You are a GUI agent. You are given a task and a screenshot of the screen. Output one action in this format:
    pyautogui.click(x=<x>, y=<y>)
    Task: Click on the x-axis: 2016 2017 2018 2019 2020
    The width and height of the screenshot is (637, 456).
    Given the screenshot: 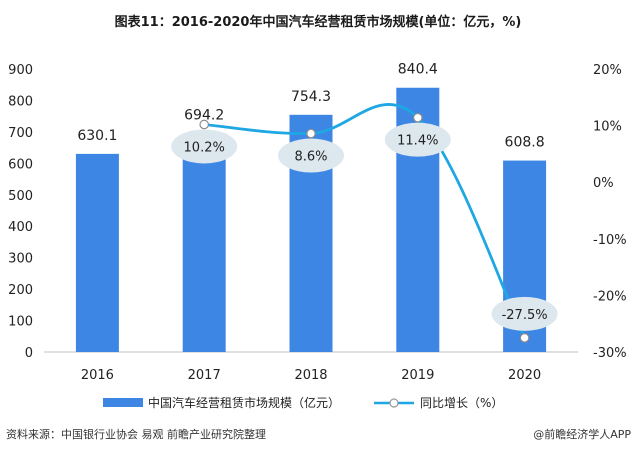 What is the action you would take?
    pyautogui.click(x=311, y=375)
    